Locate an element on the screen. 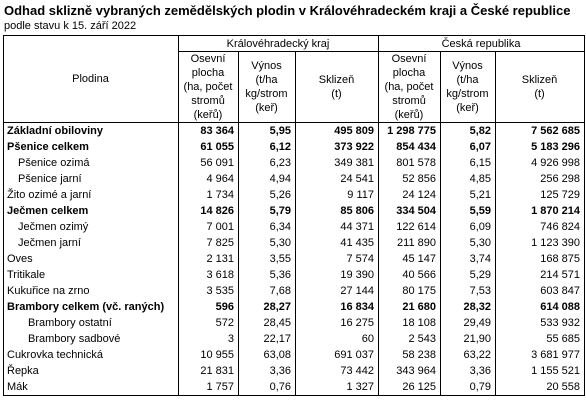 The width and height of the screenshot is (586, 407). cell: 85 806 is located at coordinates (337, 211).